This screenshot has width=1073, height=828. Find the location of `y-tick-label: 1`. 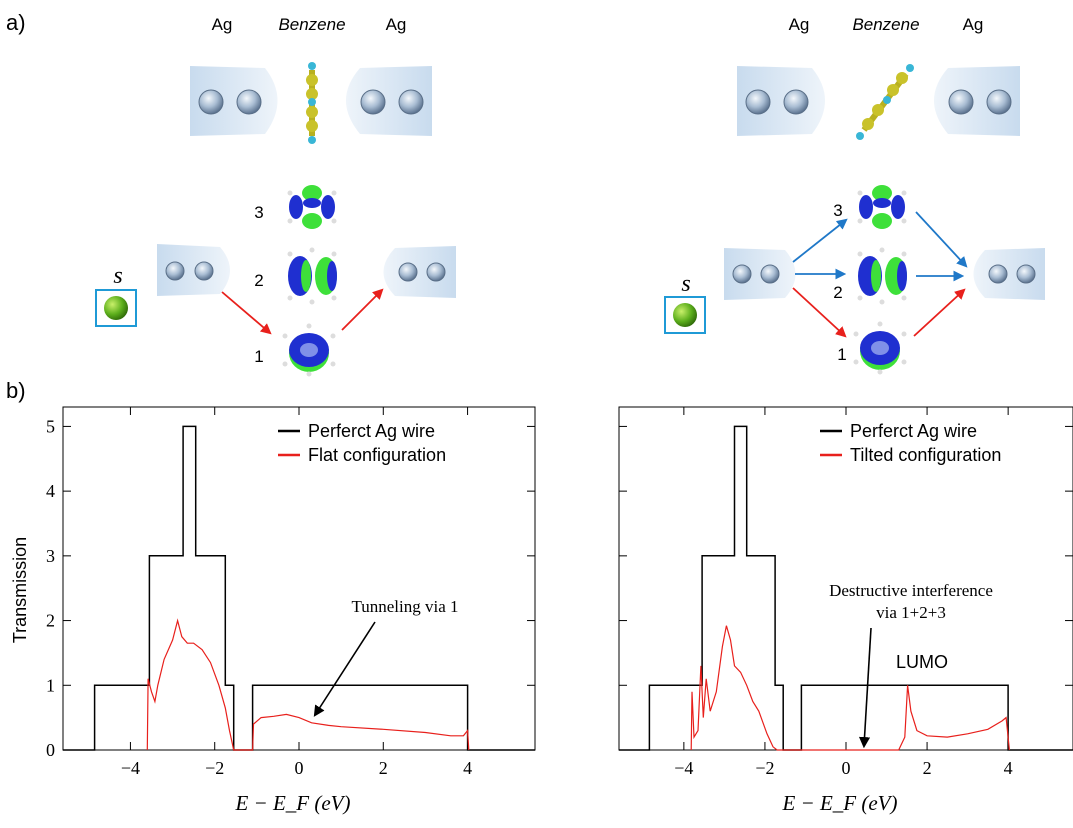

y-tick-label: 1 is located at coordinates (50, 685).